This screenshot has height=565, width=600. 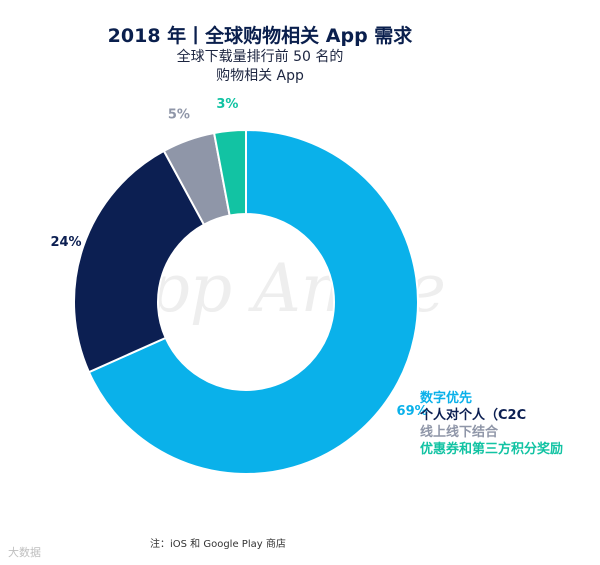 What do you see at coordinates (260, 36) in the screenshot?
I see `chart-title: 2018 年丨全球购物相关 App 需求` at bounding box center [260, 36].